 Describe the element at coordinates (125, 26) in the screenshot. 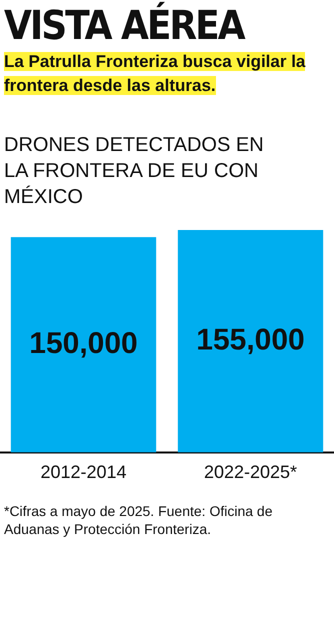

I see `chart-title: VISTA AÉREA` at that location.